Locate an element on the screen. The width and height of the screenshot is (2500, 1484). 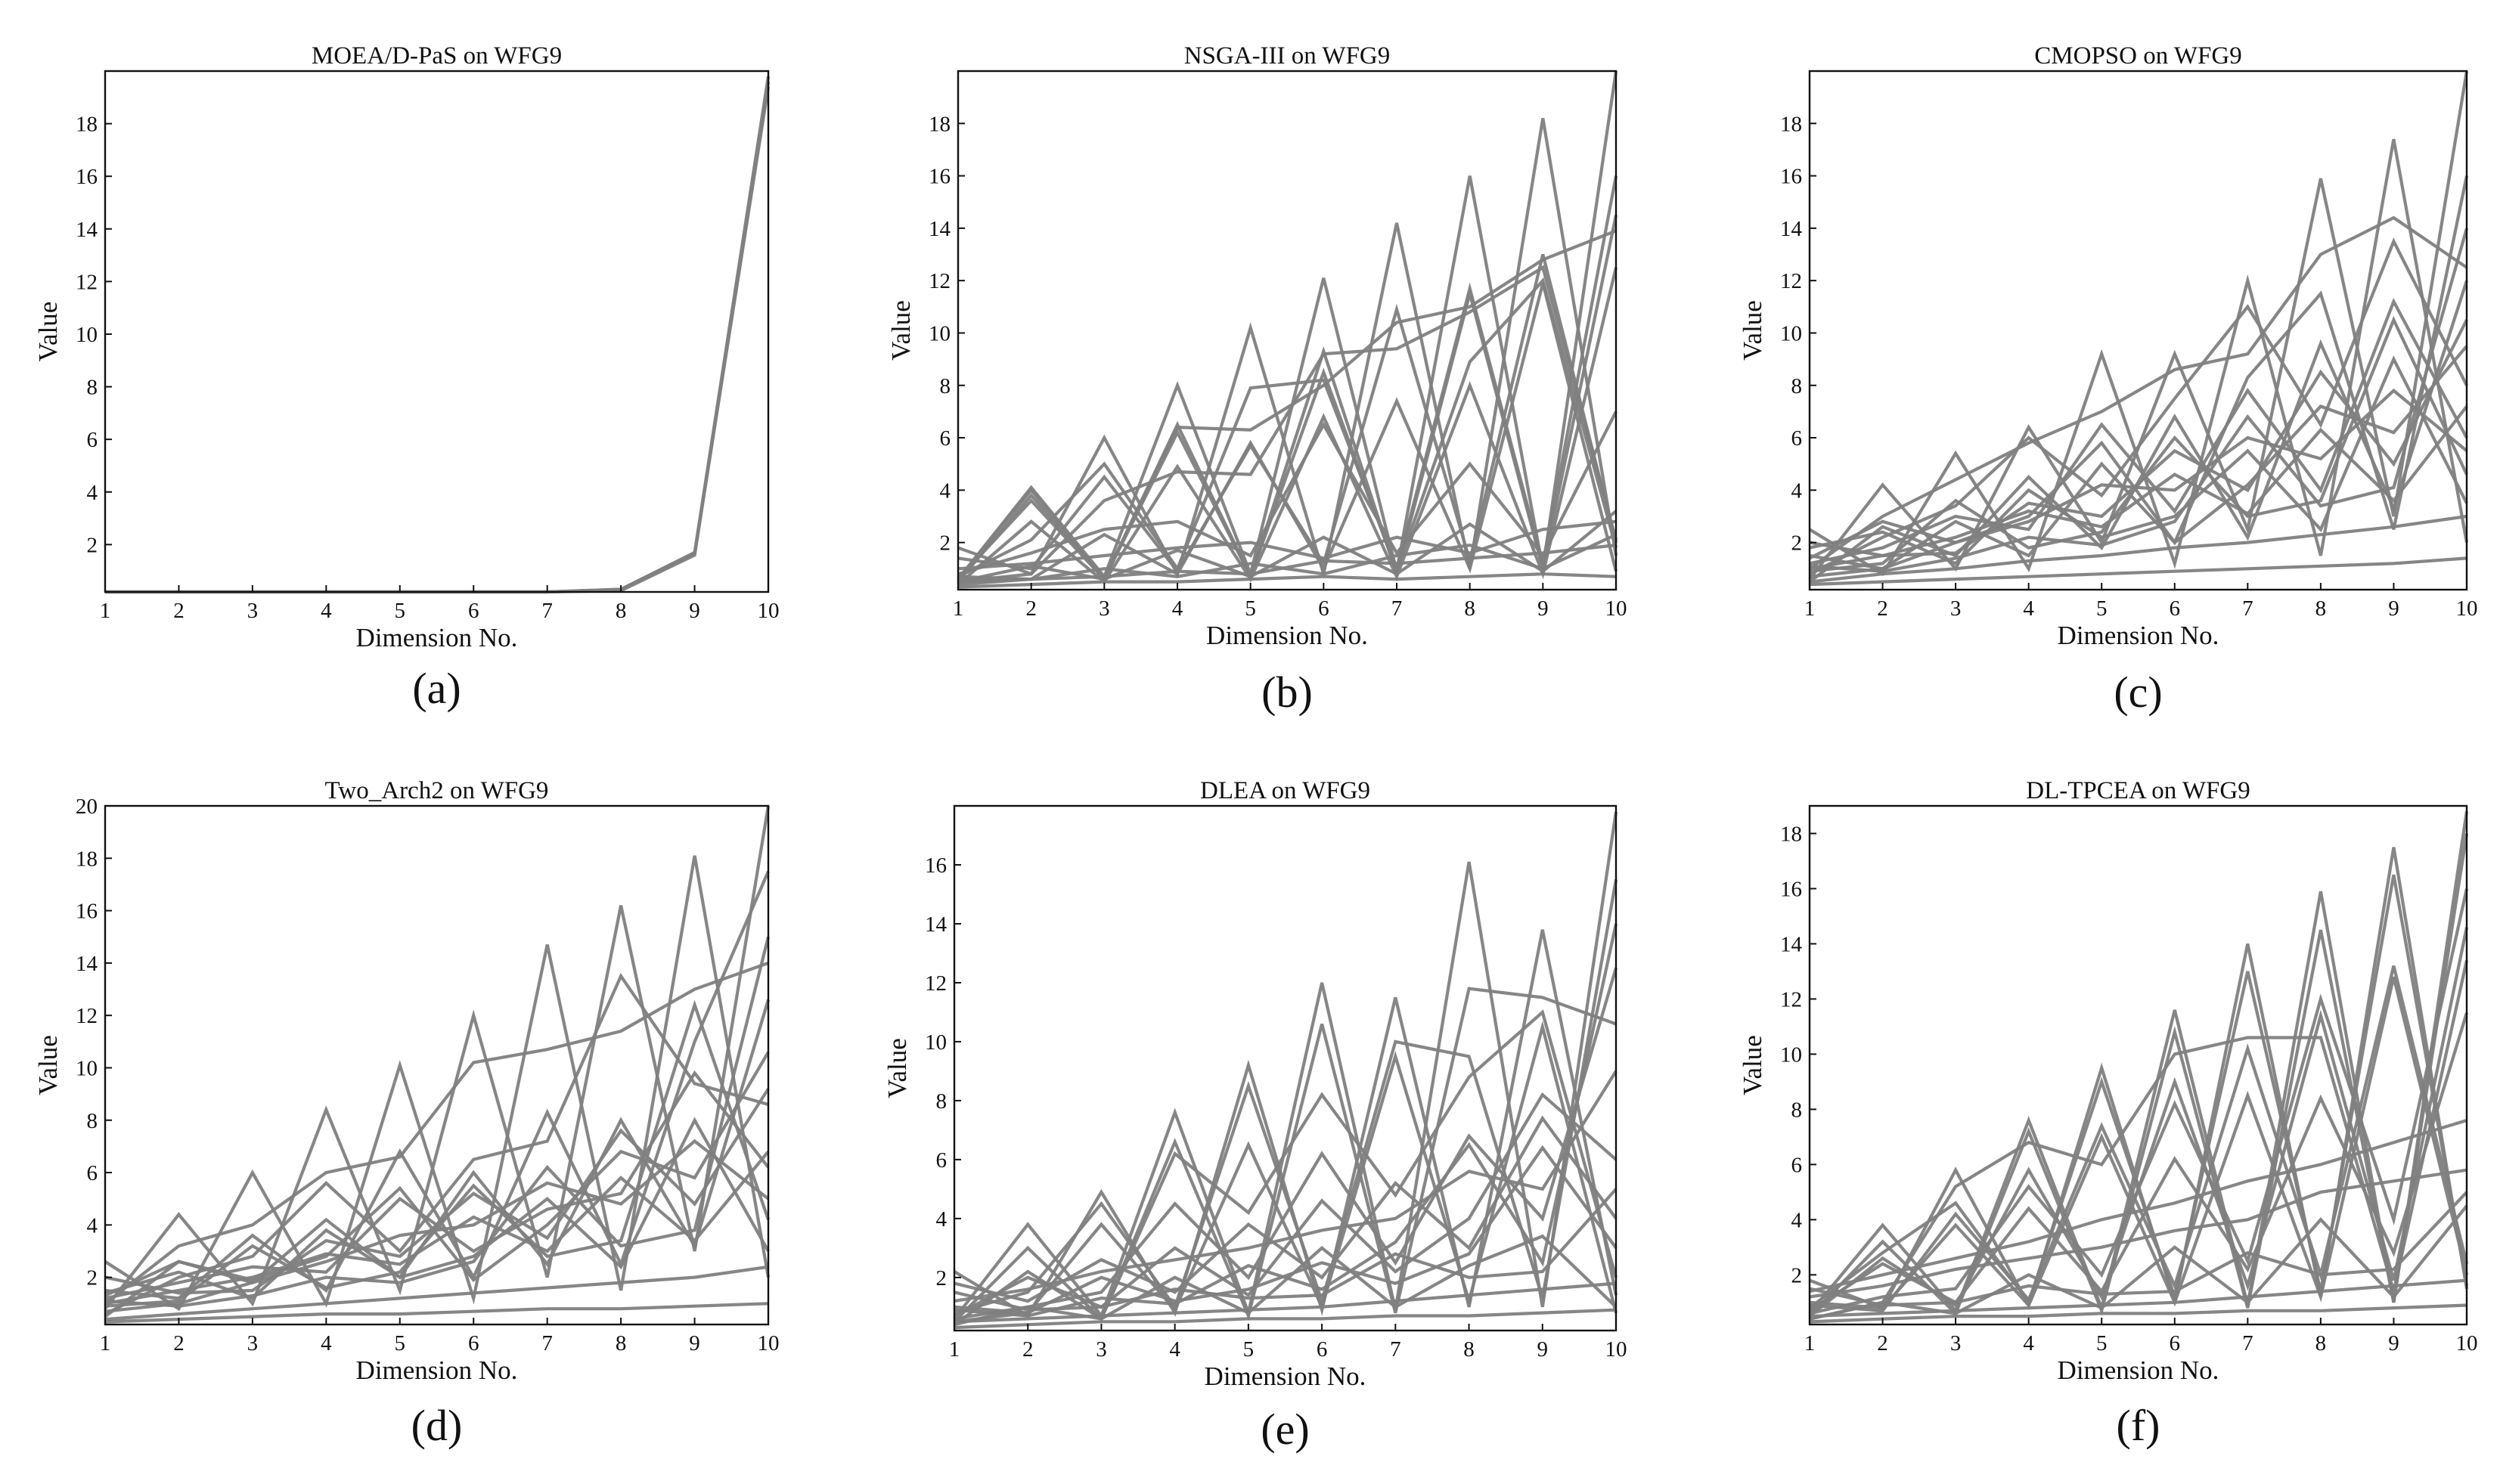
x-tick-label: 3 is located at coordinates (1956, 608).